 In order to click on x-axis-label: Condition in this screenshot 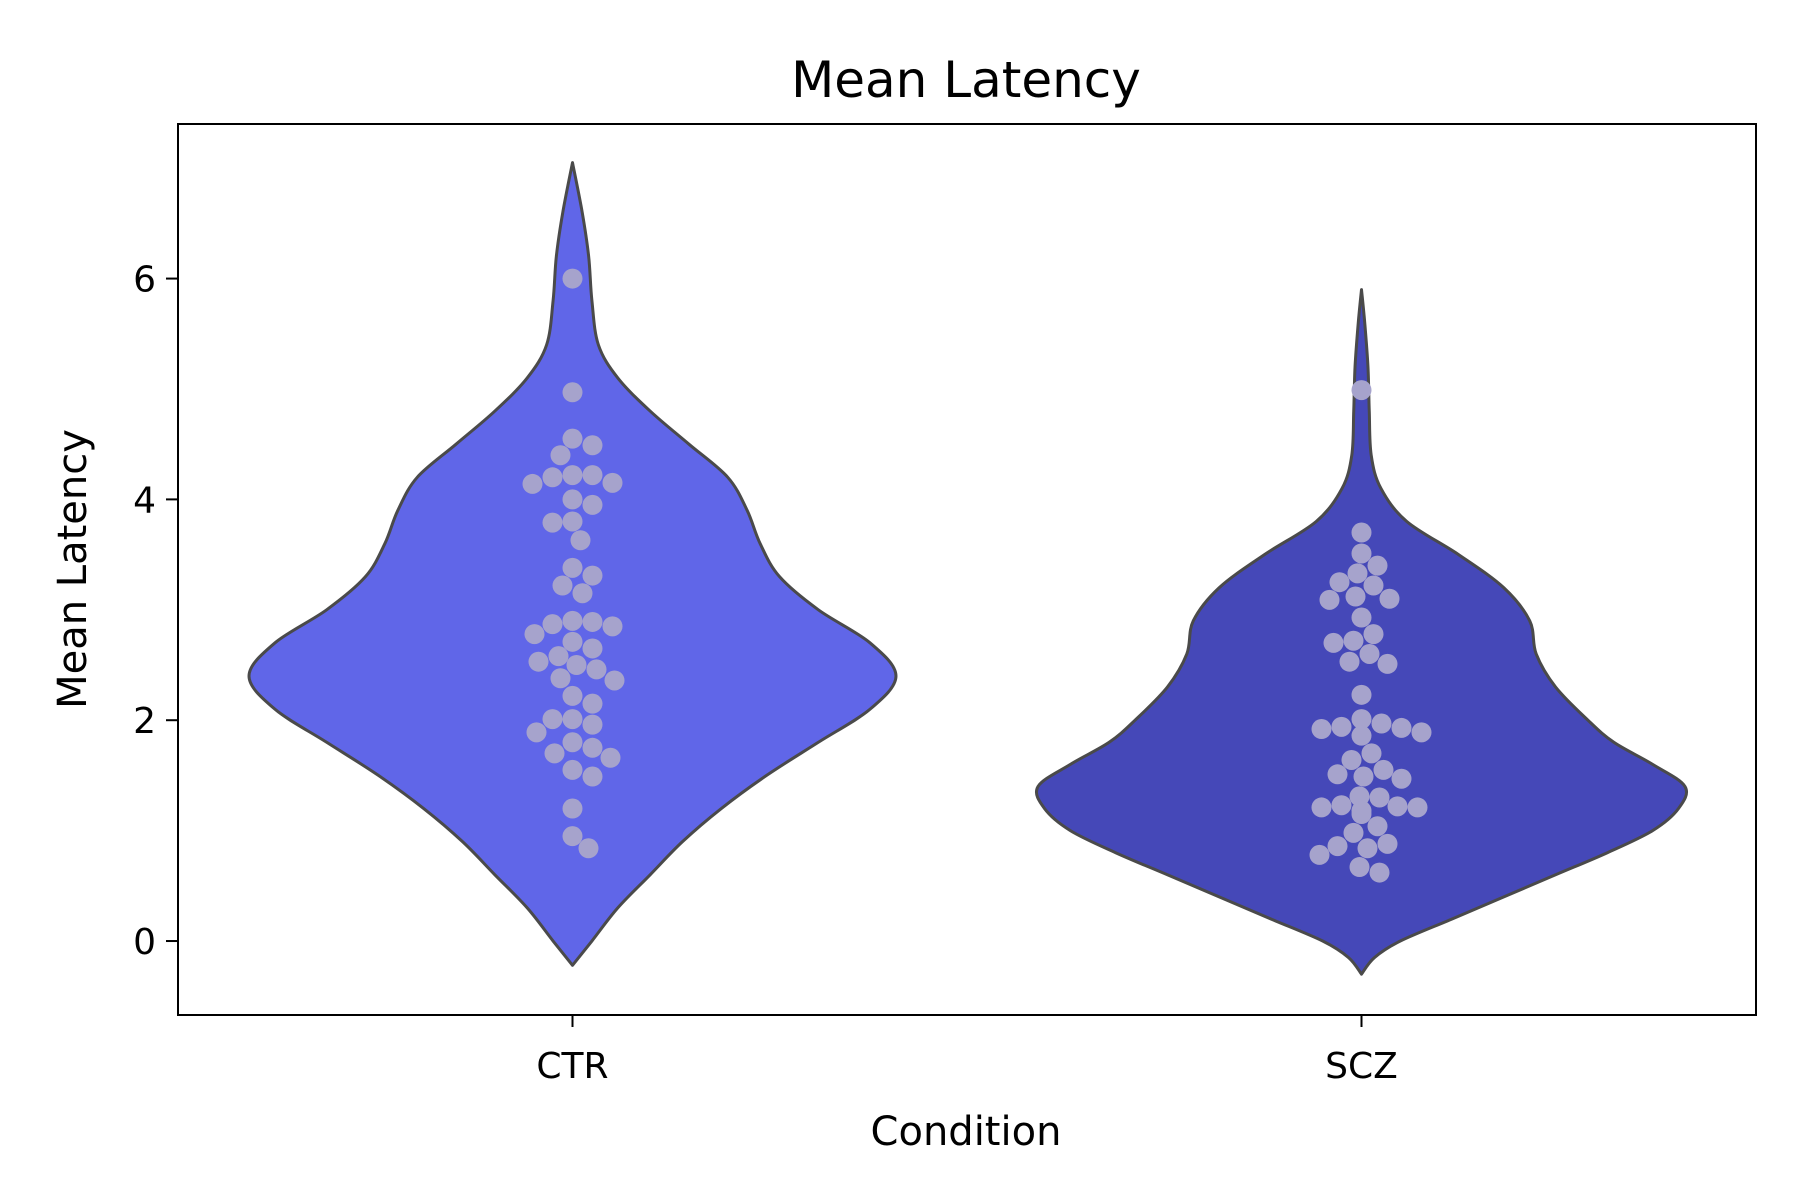, I will do `click(966, 1132)`.